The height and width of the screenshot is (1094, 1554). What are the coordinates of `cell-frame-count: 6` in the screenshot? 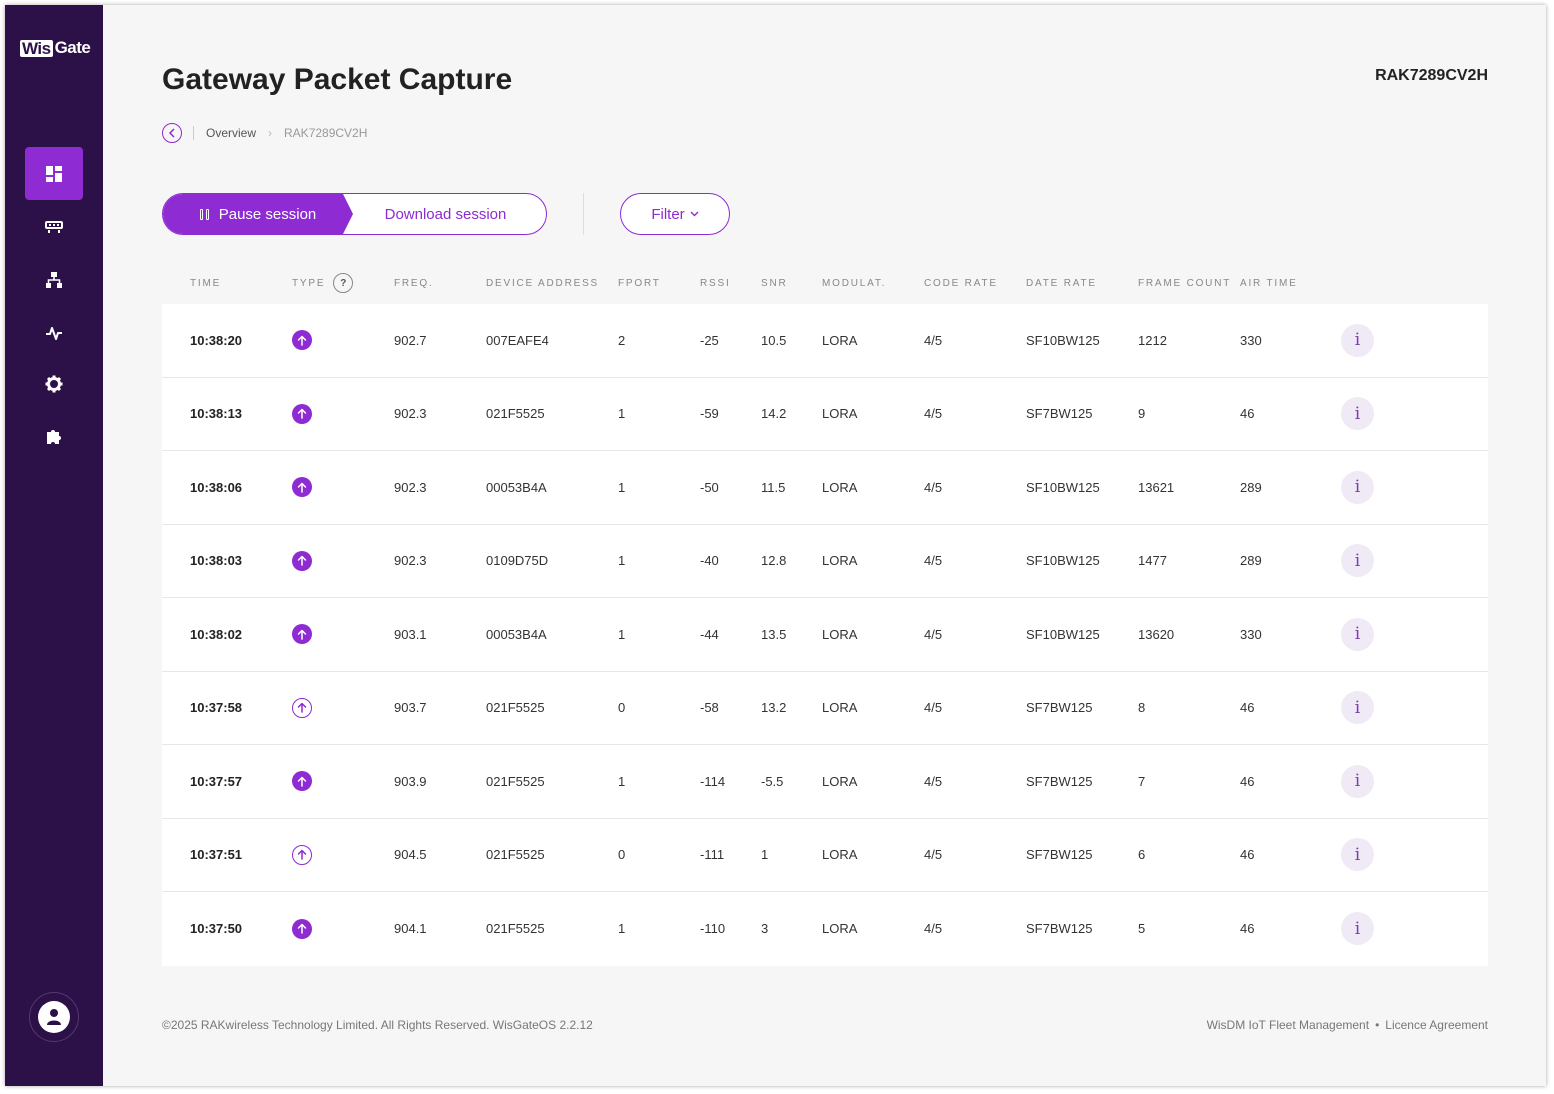 It's located at (1142, 855).